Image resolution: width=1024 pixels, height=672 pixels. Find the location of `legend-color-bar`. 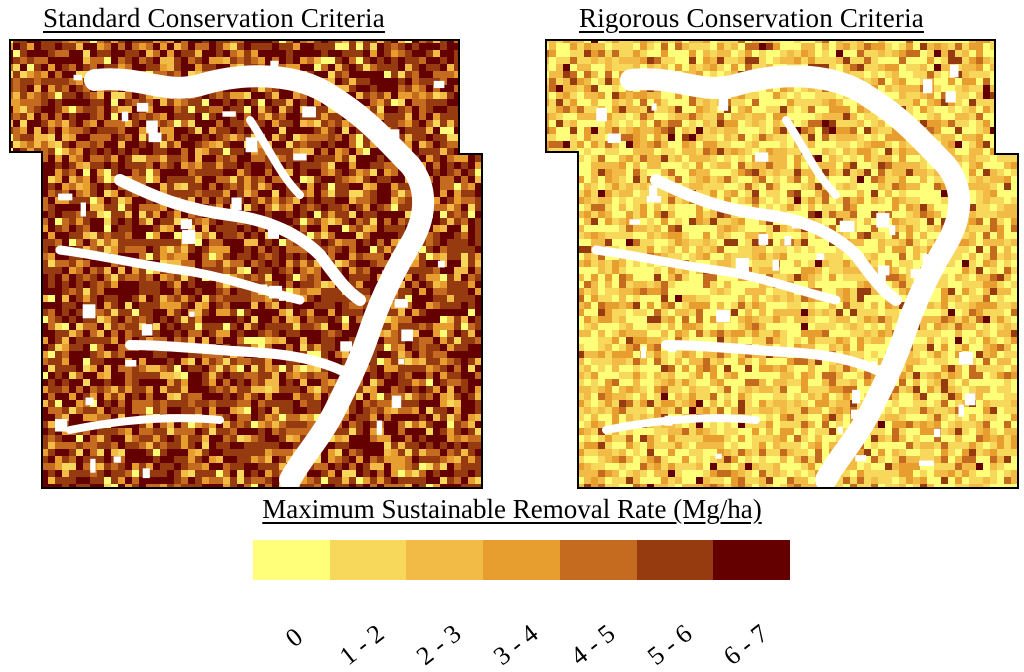

legend-color-bar is located at coordinates (522, 560).